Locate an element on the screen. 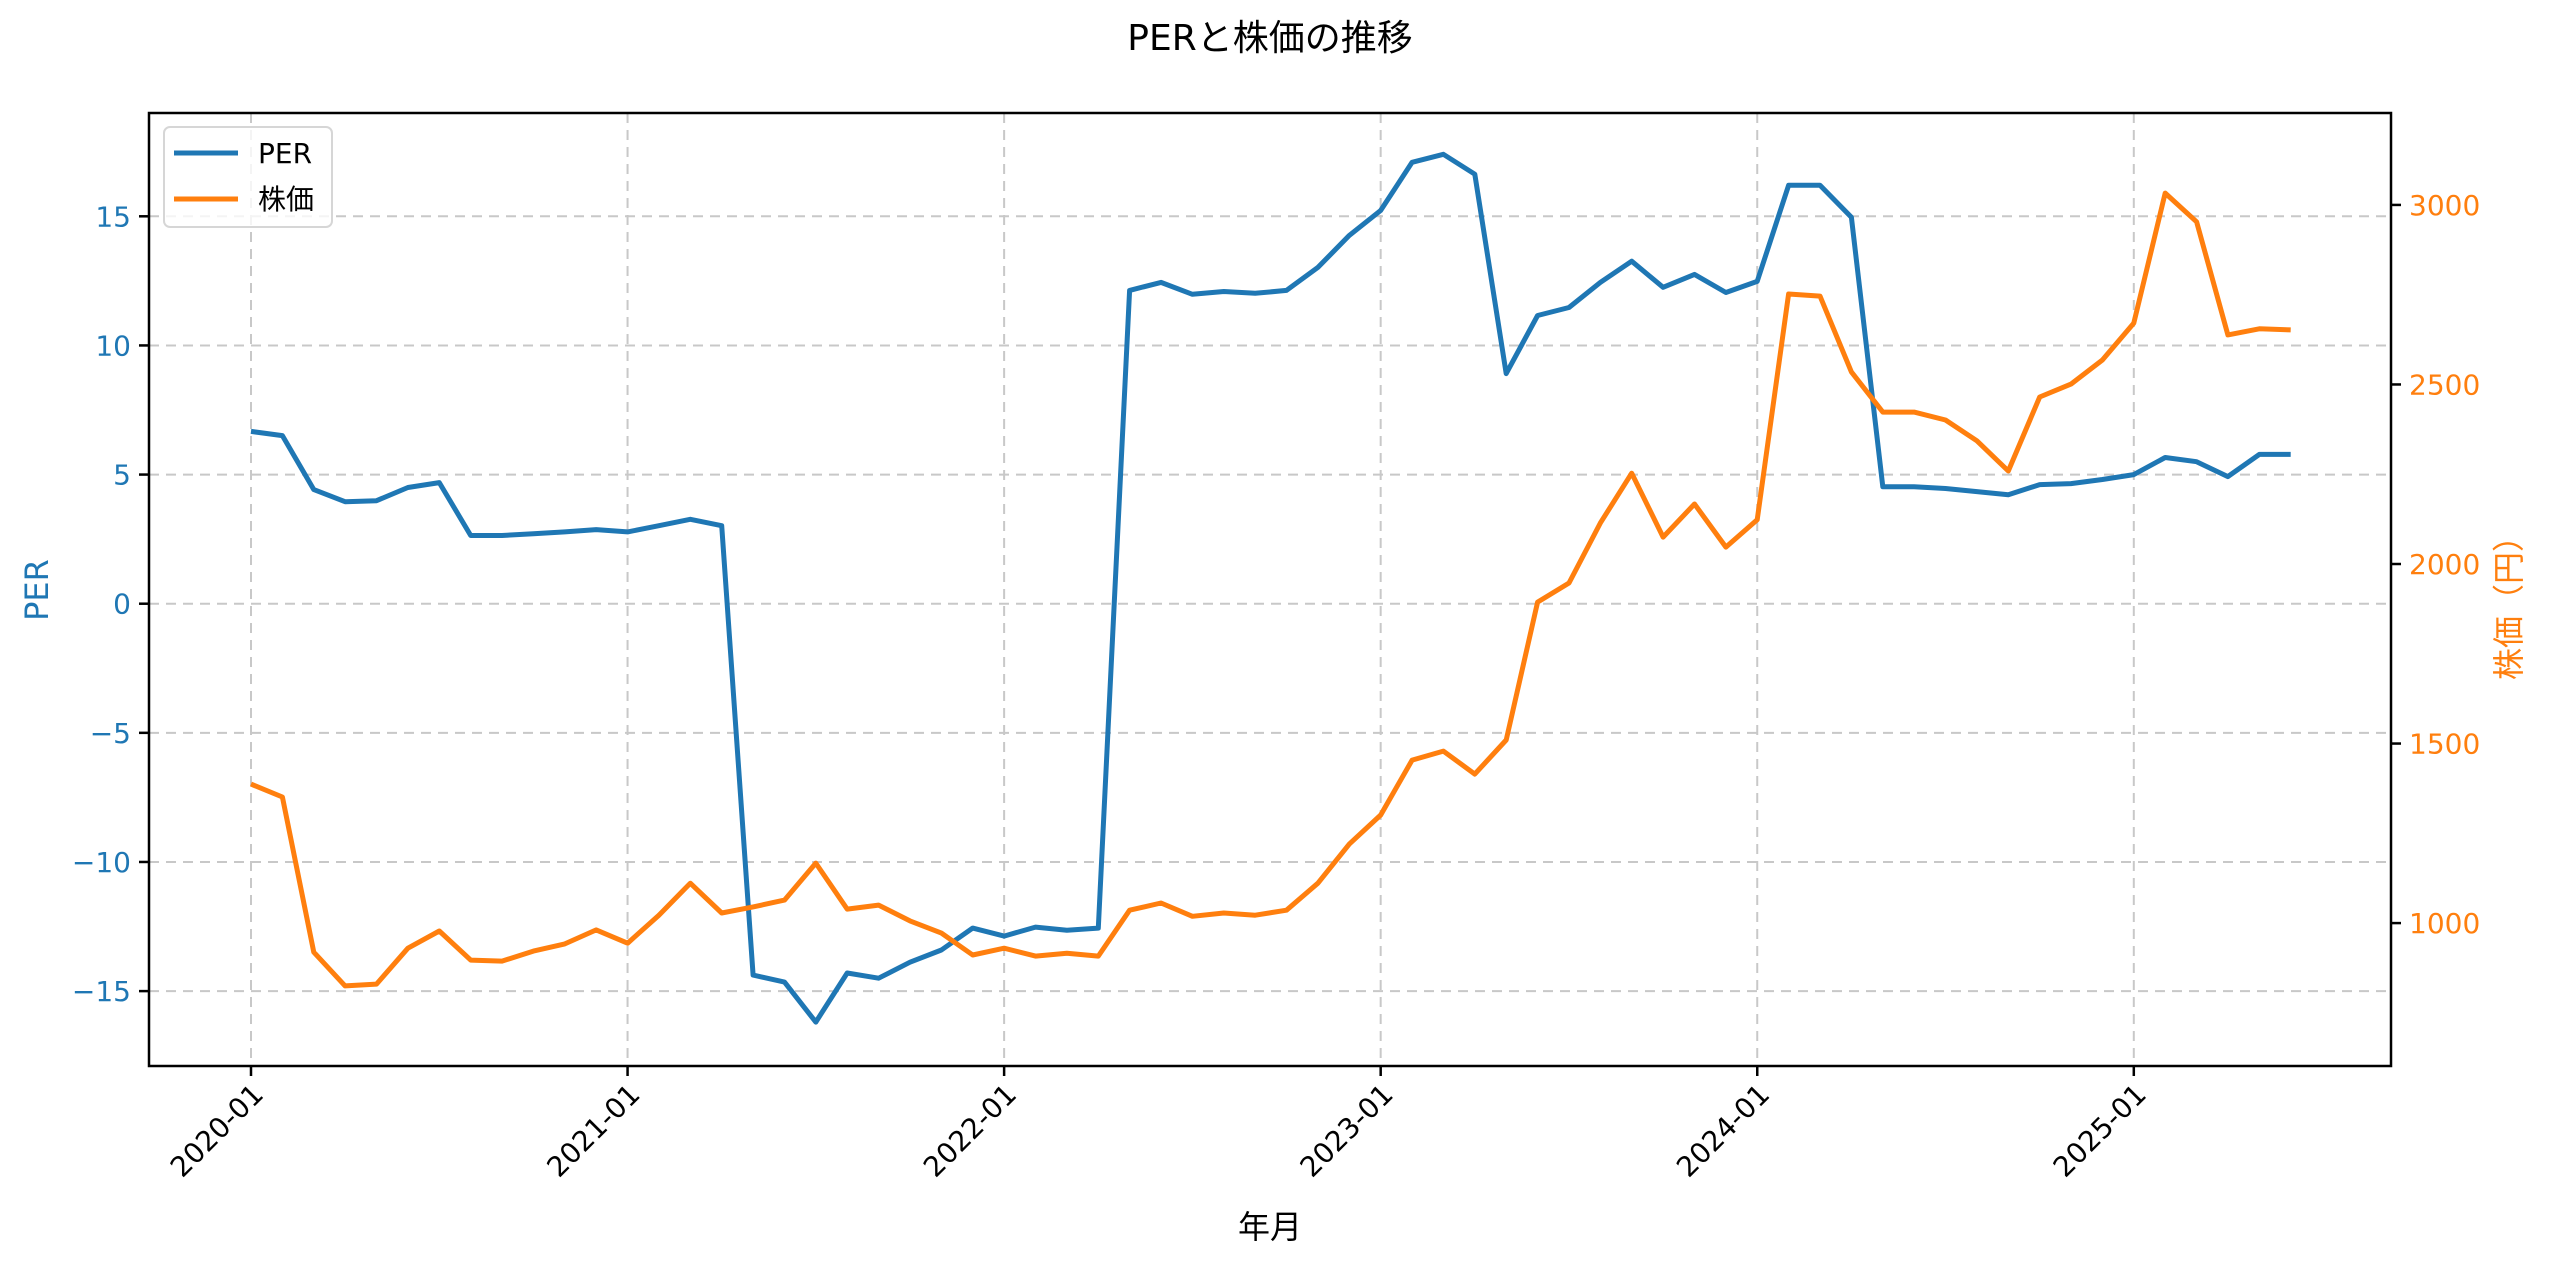 This screenshot has width=2560, height=1269. left-axis-ticks: −15 −10 −5 0 5 10 15 is located at coordinates (110, 604).